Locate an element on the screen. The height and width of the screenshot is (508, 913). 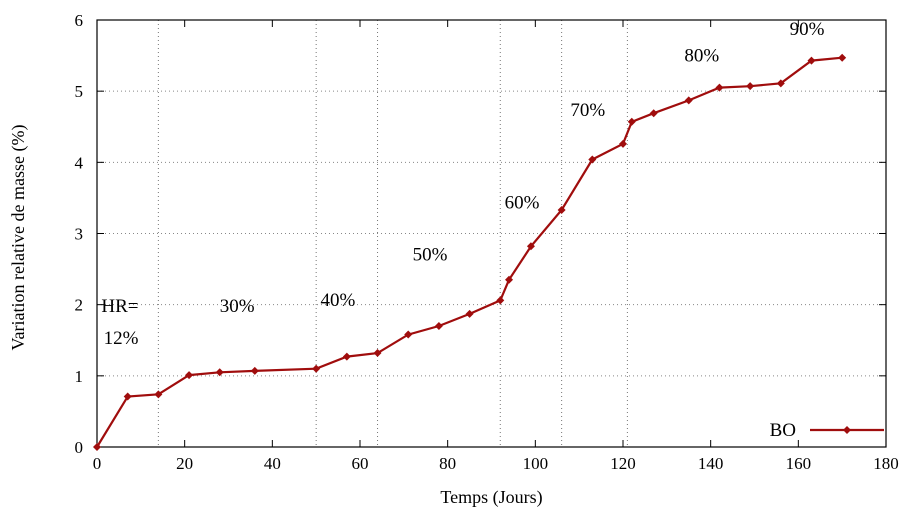
y-tick-label: 6 is located at coordinates (79, 20).